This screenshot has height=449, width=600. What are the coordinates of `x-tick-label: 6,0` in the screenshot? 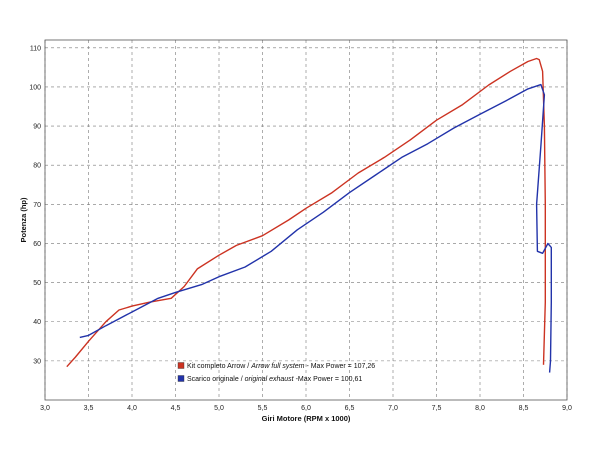 It's located at (306, 408).